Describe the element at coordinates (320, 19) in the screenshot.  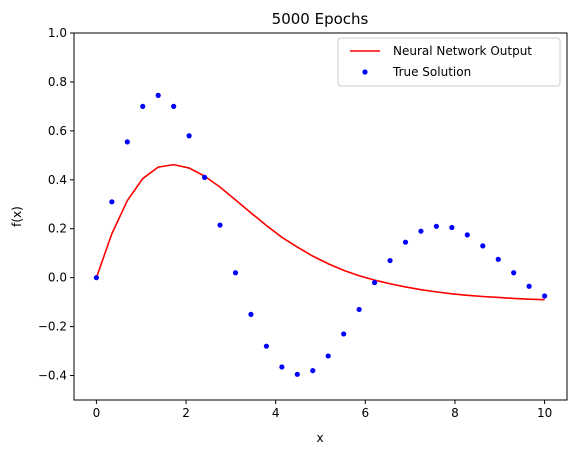
I see `chart-title: 5000 Epochs` at that location.